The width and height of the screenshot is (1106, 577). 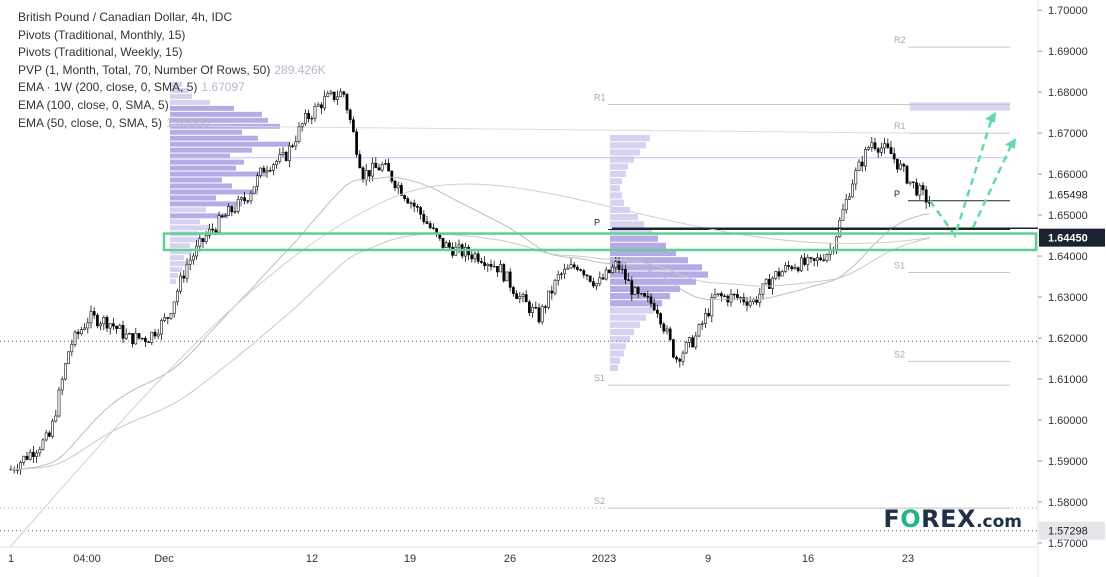 What do you see at coordinates (125, 17) in the screenshot?
I see `legend-symbol: British Pound / Canadian Dollar, 4h, IDC` at bounding box center [125, 17].